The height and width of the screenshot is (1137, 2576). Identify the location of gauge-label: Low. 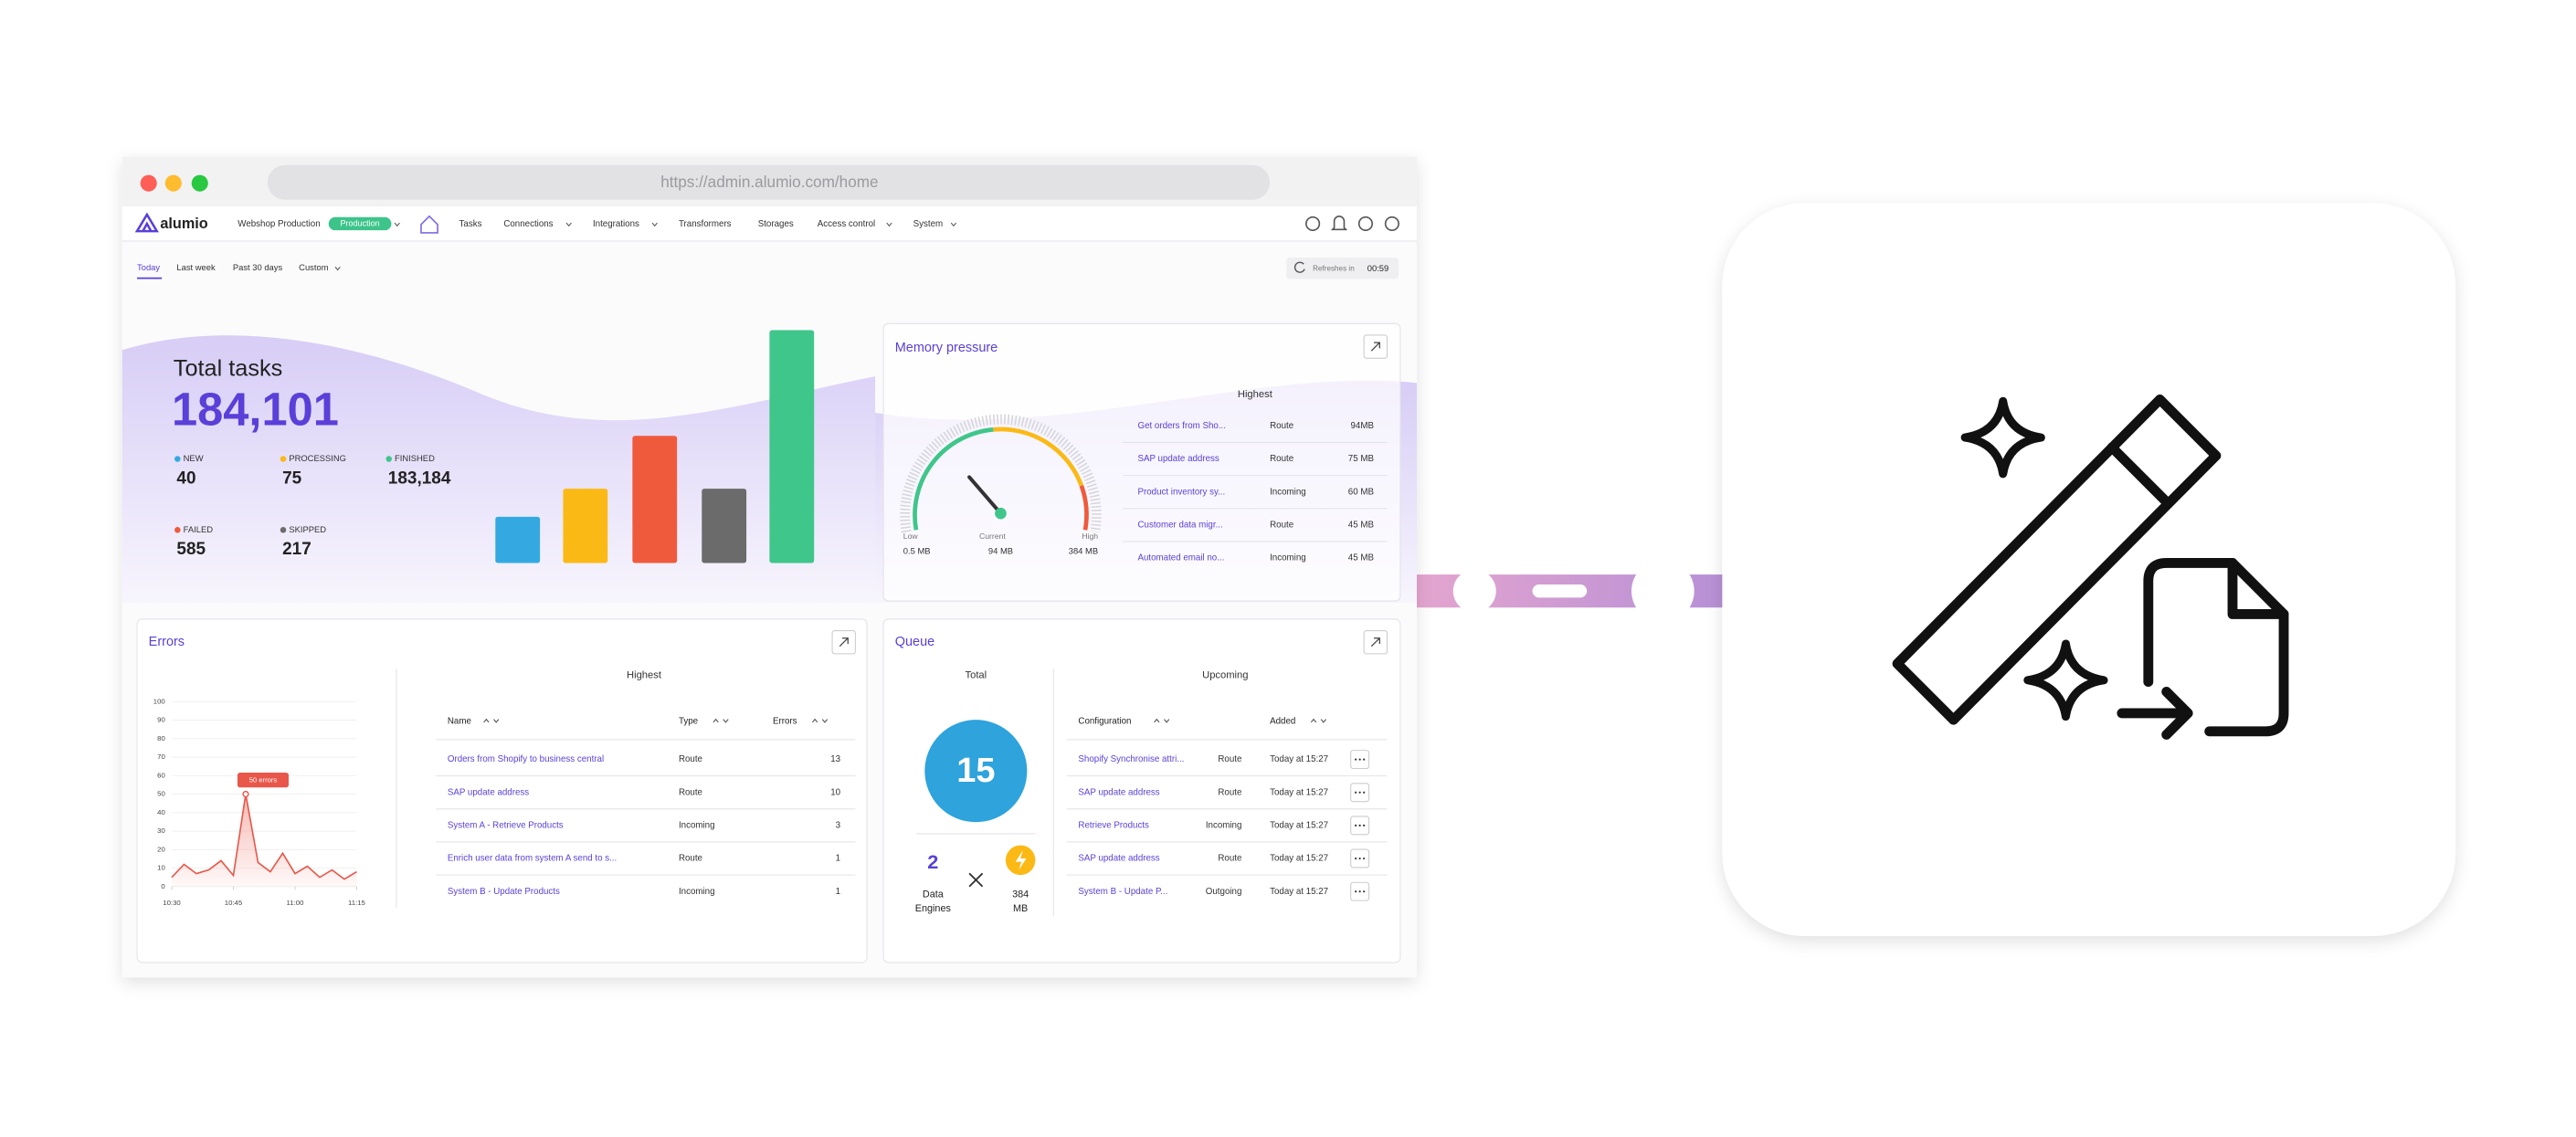
(911, 536).